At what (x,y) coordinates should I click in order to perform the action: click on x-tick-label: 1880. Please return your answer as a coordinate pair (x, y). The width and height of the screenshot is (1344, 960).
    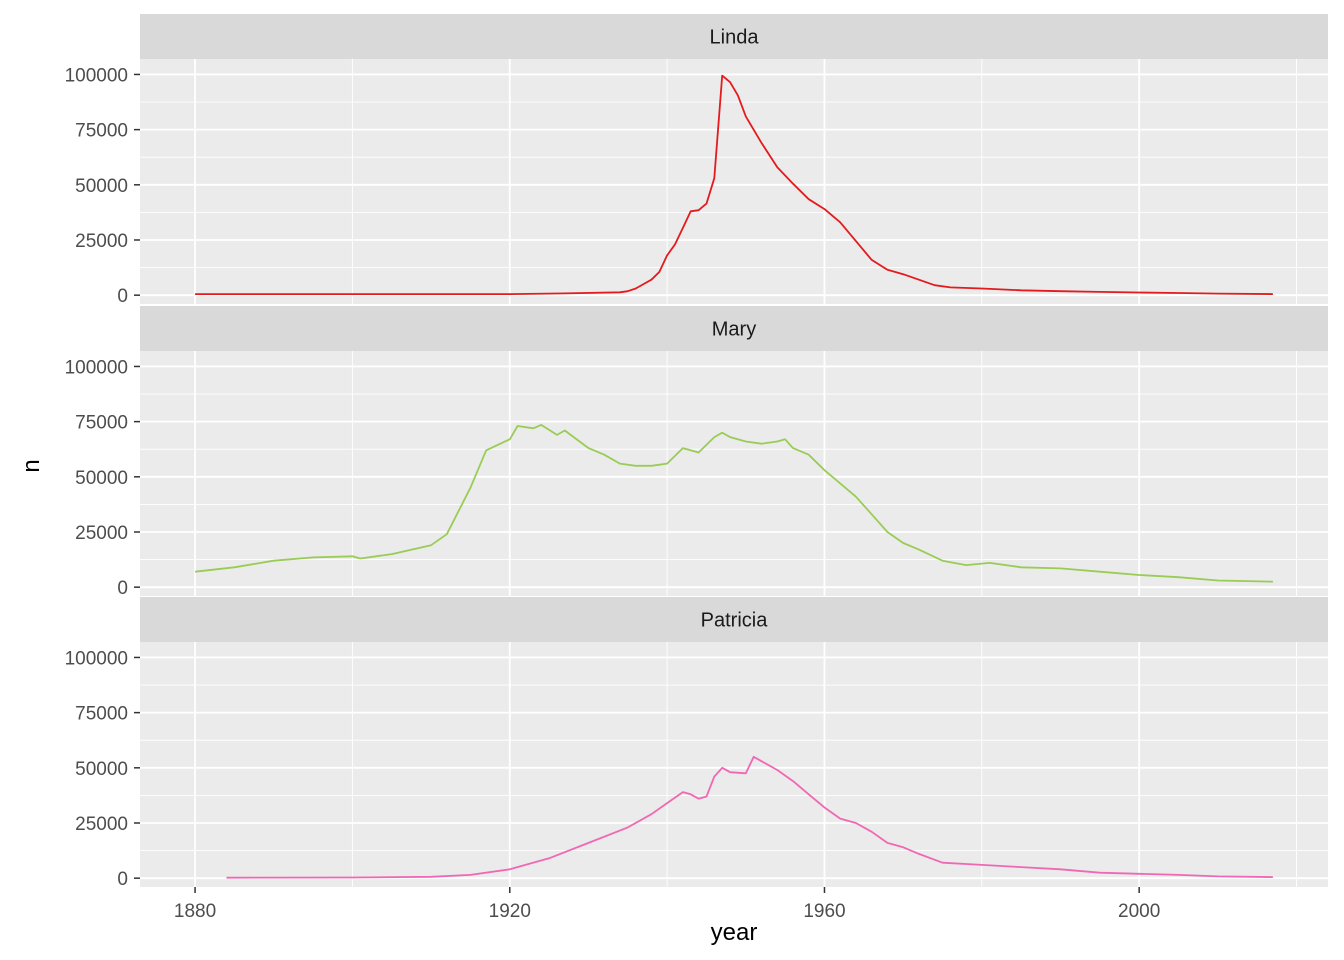
    Looking at the image, I should click on (195, 911).